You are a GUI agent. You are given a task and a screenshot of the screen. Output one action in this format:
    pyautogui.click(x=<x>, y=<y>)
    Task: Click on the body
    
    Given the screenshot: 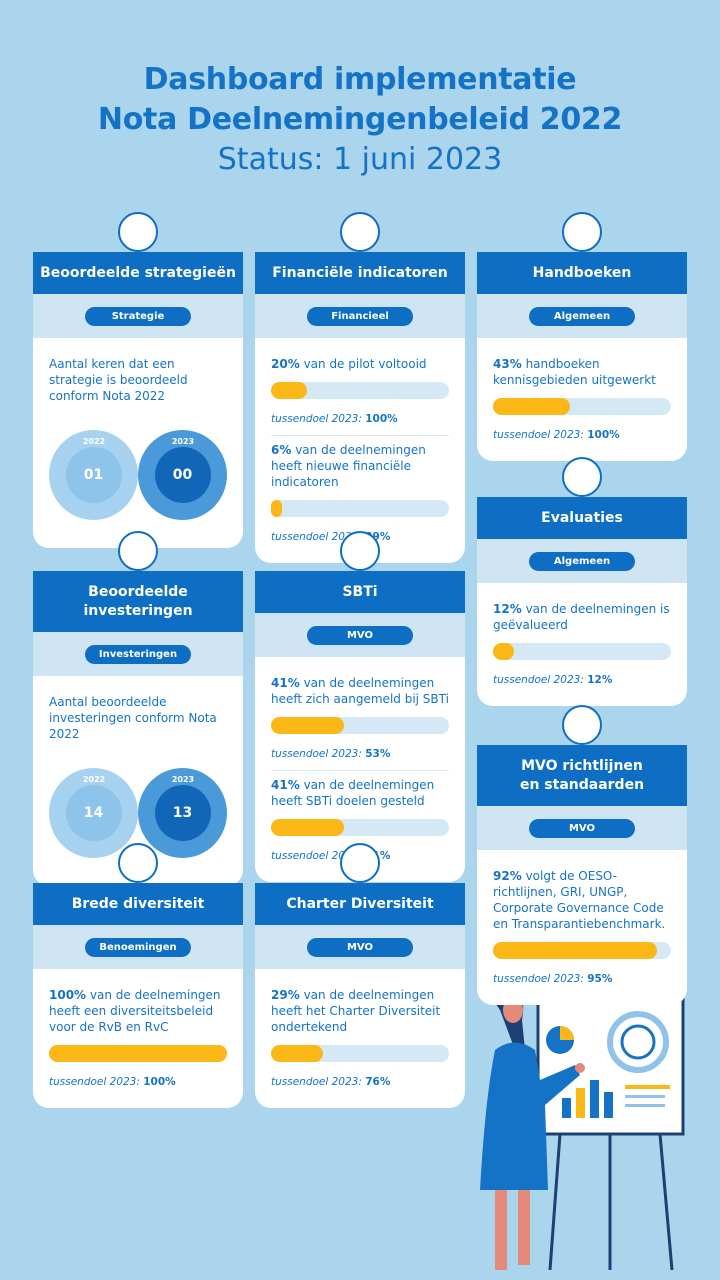 What is the action you would take?
    pyautogui.click(x=530, y=1116)
    